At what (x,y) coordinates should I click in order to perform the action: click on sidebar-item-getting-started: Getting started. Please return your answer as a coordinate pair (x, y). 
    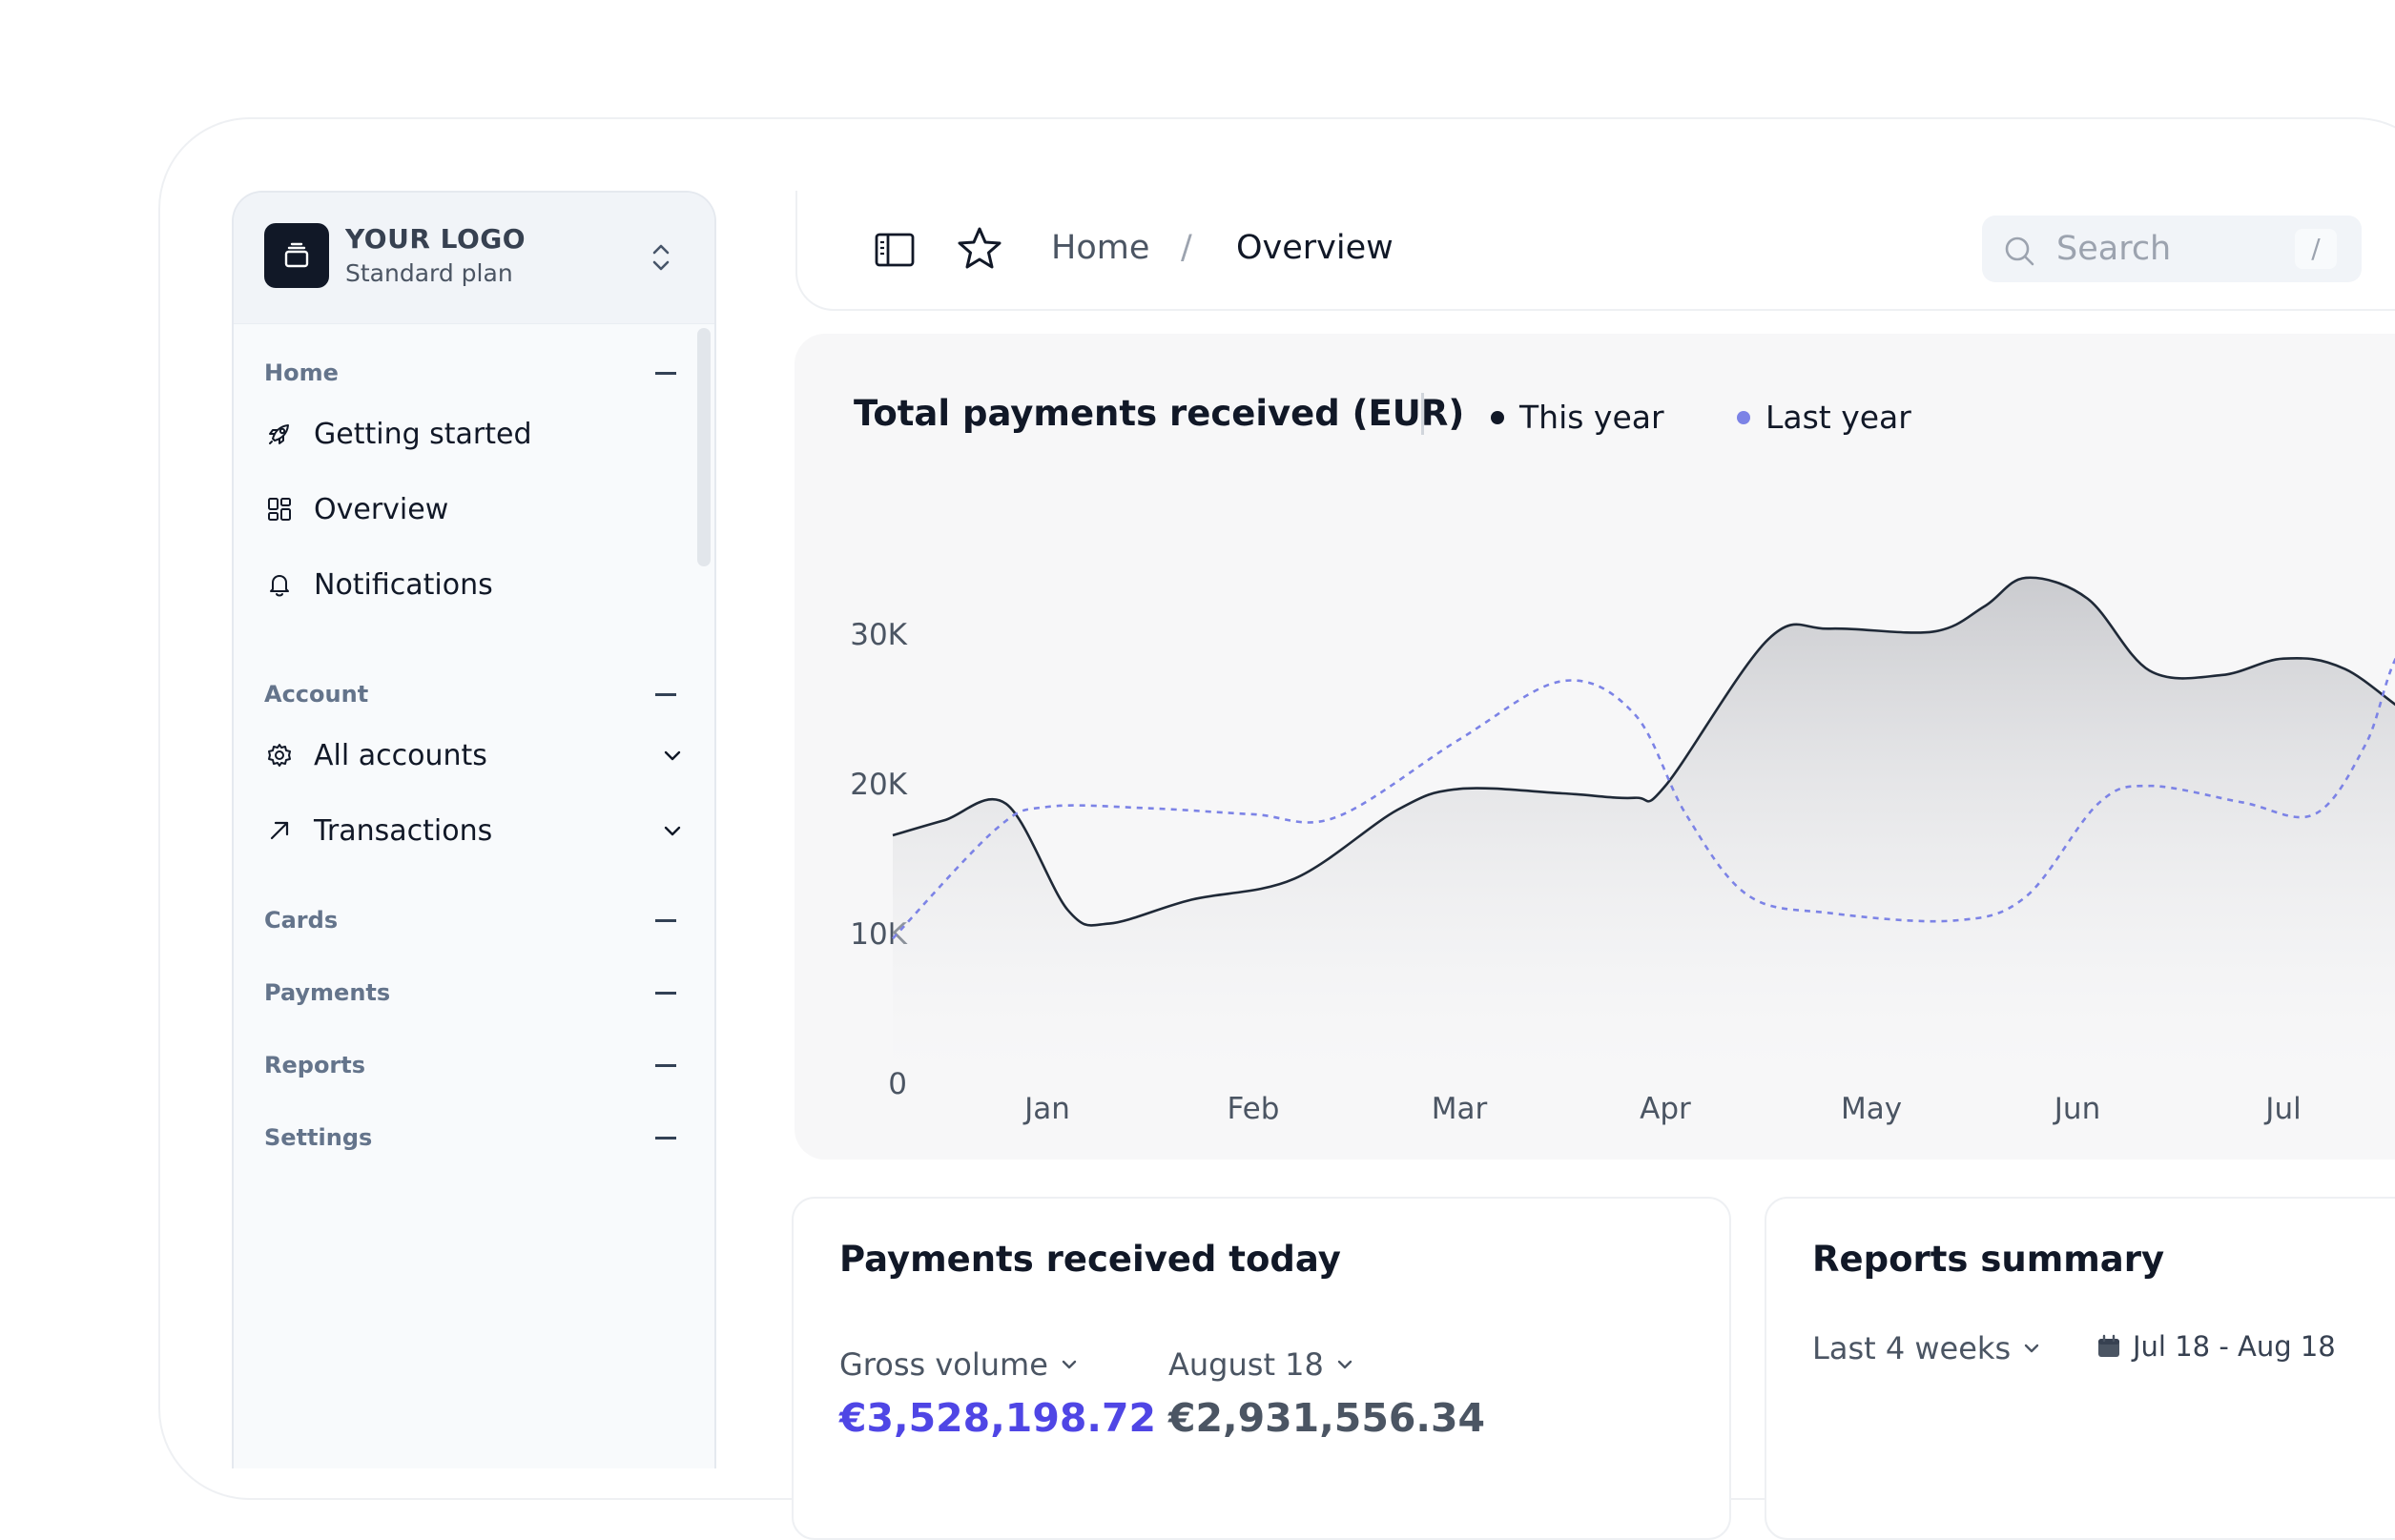
    Looking at the image, I should click on (471, 433).